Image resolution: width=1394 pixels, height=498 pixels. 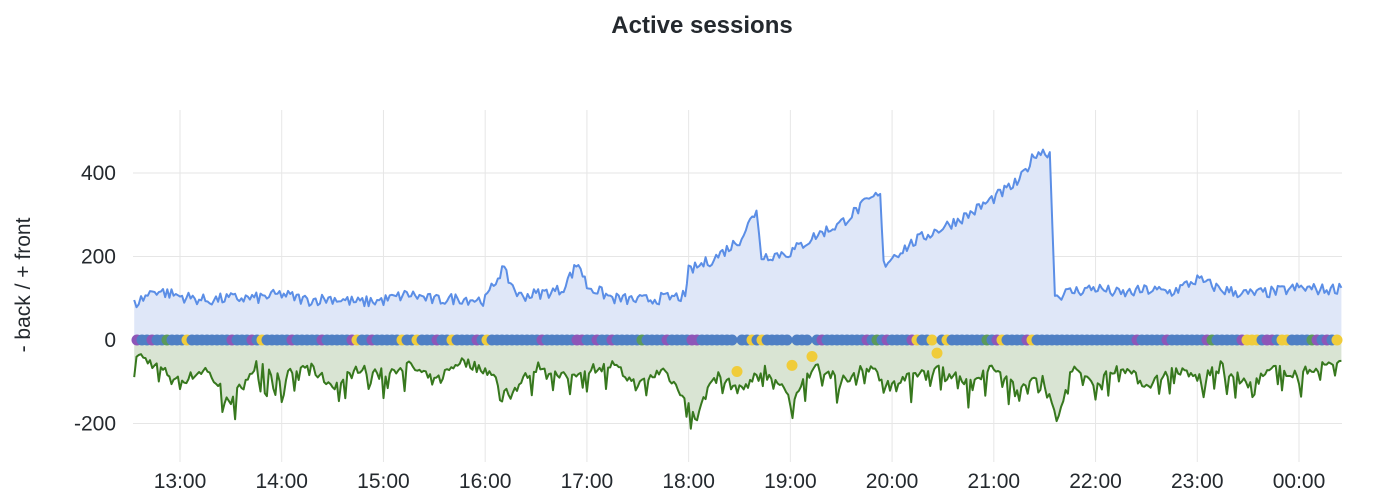 I want to click on y-tick-label: 400, so click(x=98, y=173).